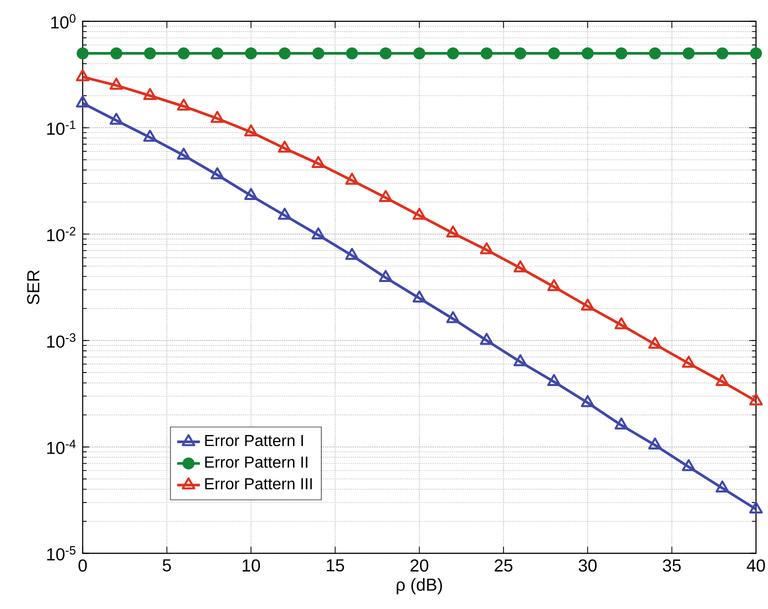  I want to click on y-tick-label: 10$^{-2}$, so click(61, 234).